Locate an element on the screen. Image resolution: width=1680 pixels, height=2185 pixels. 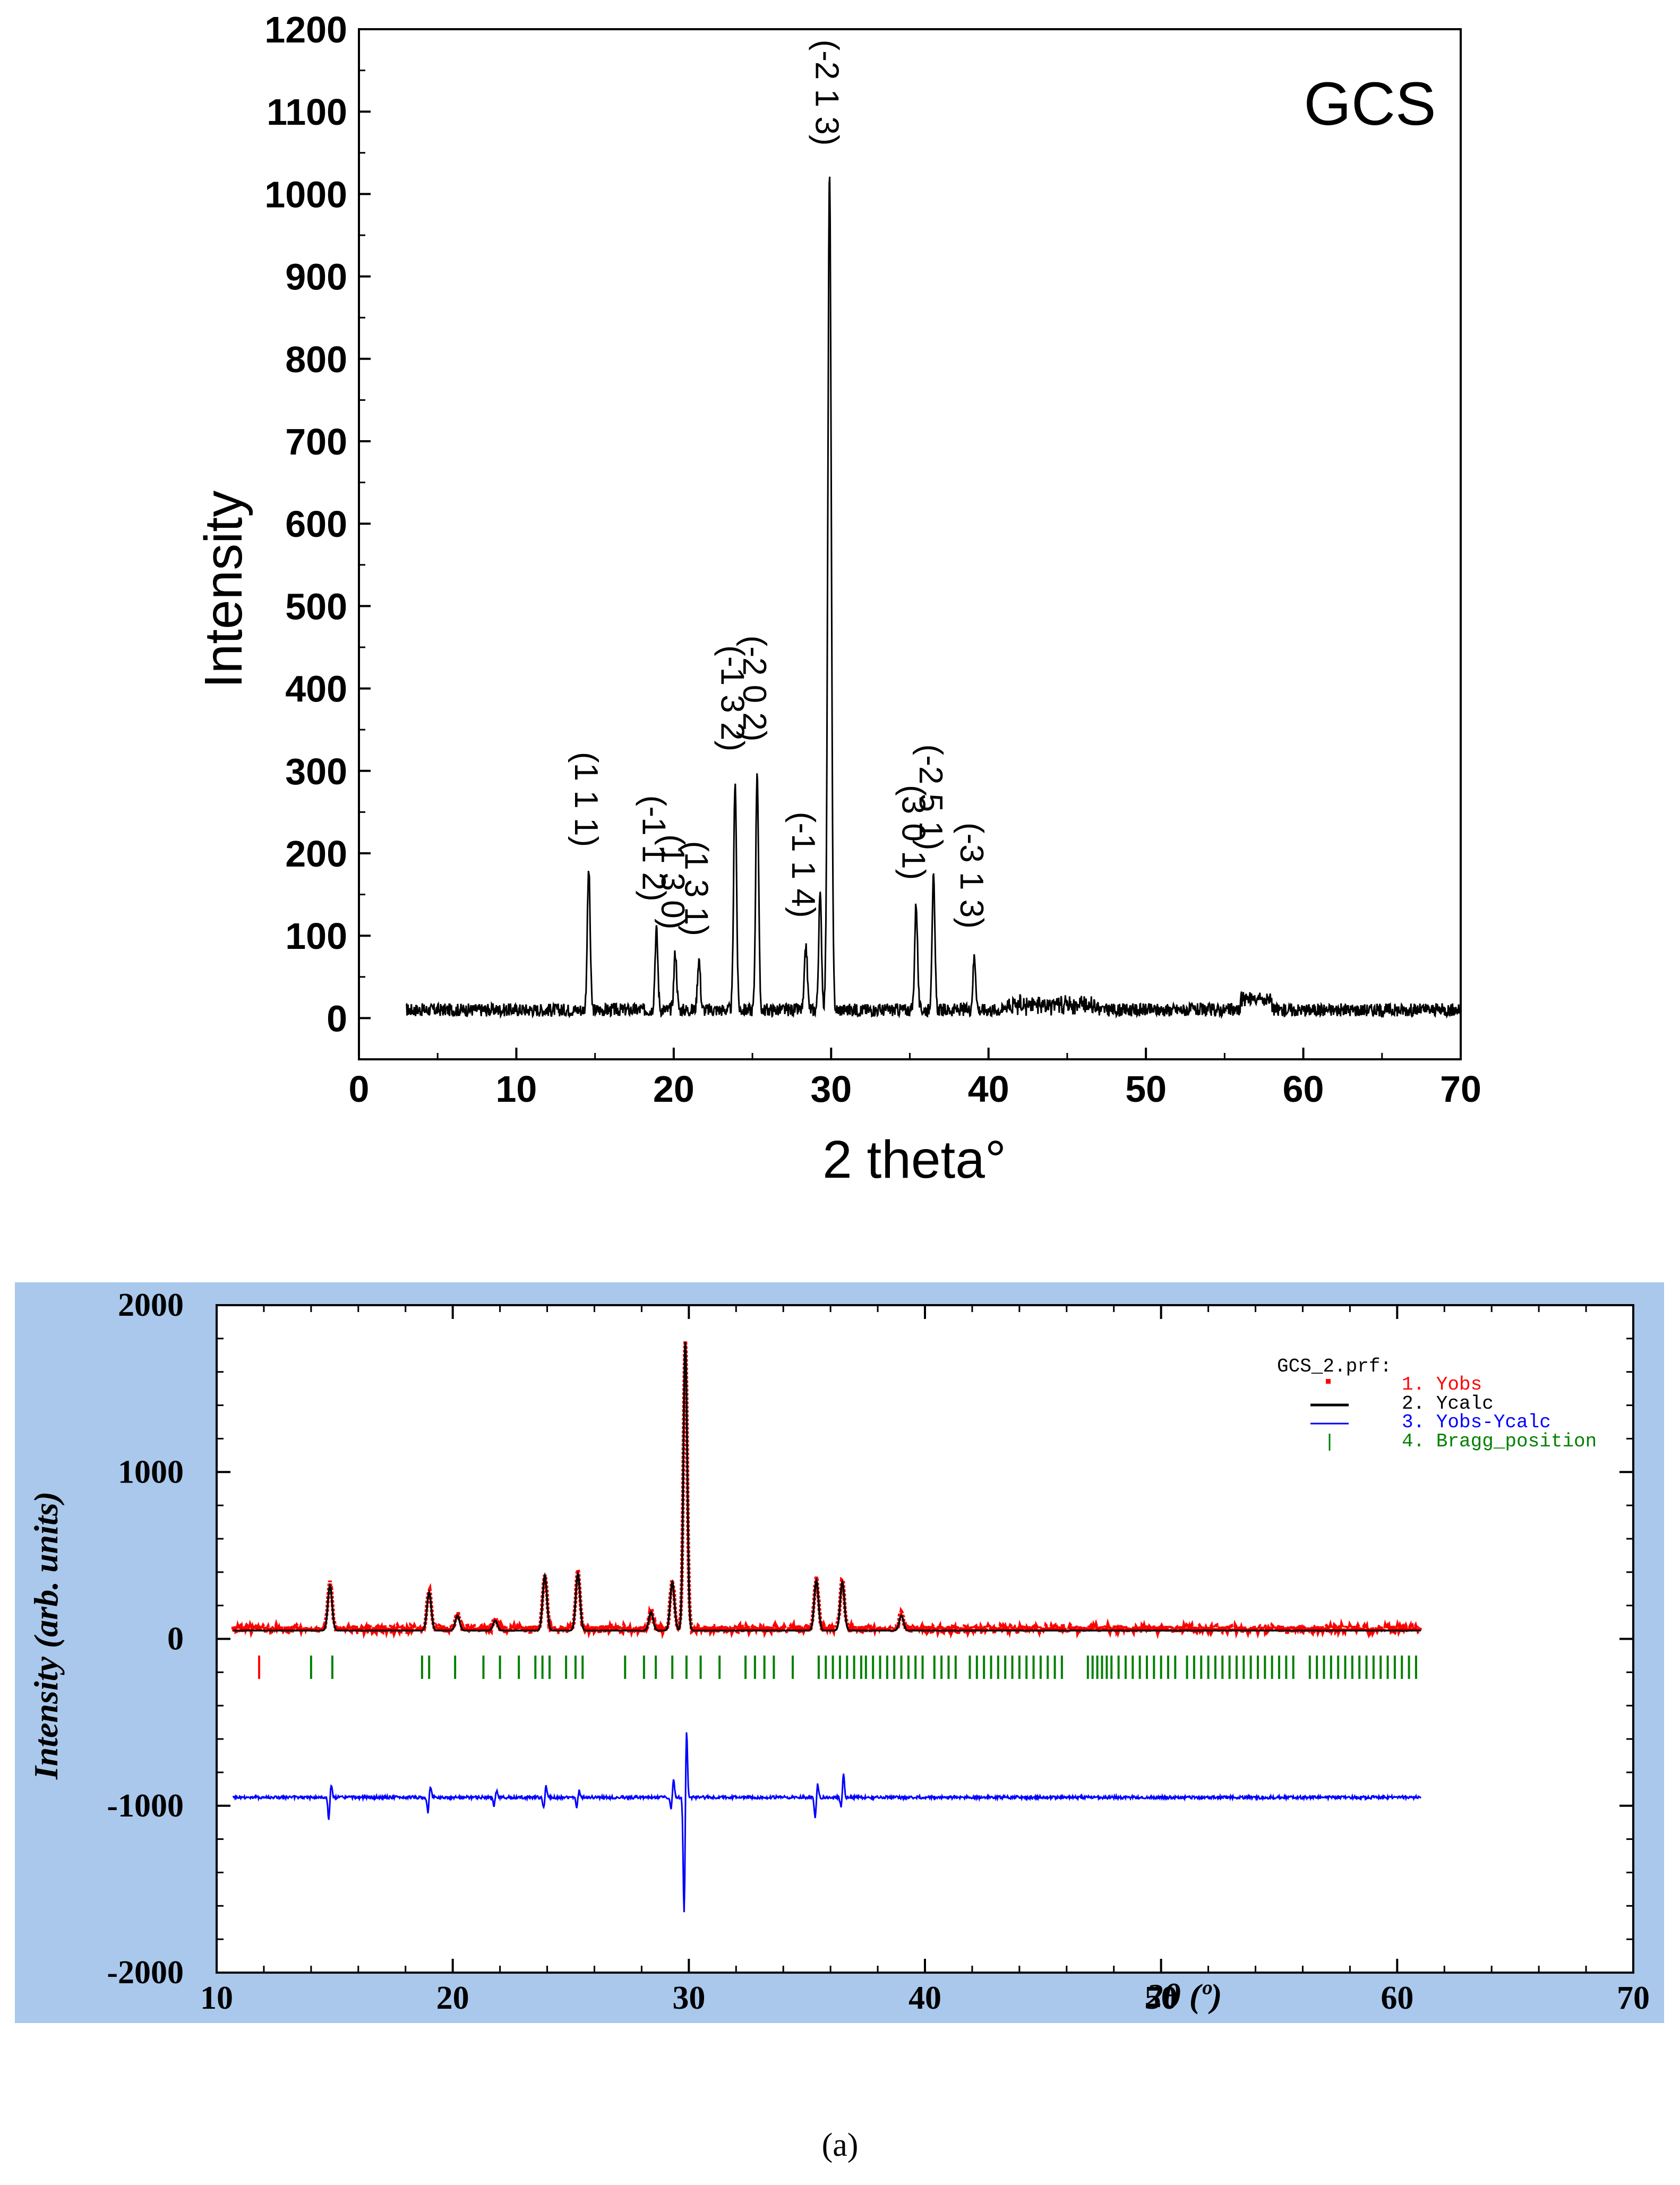
bottom-y-axis-label: Intensity (arb. units) is located at coordinates (46, 1636).